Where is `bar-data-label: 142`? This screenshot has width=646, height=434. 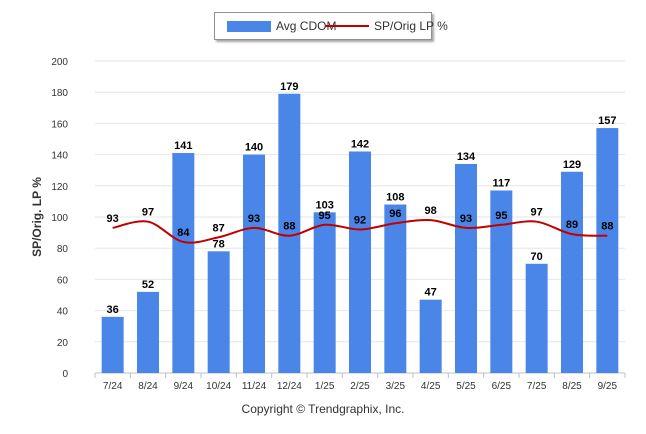 bar-data-label: 142 is located at coordinates (360, 144).